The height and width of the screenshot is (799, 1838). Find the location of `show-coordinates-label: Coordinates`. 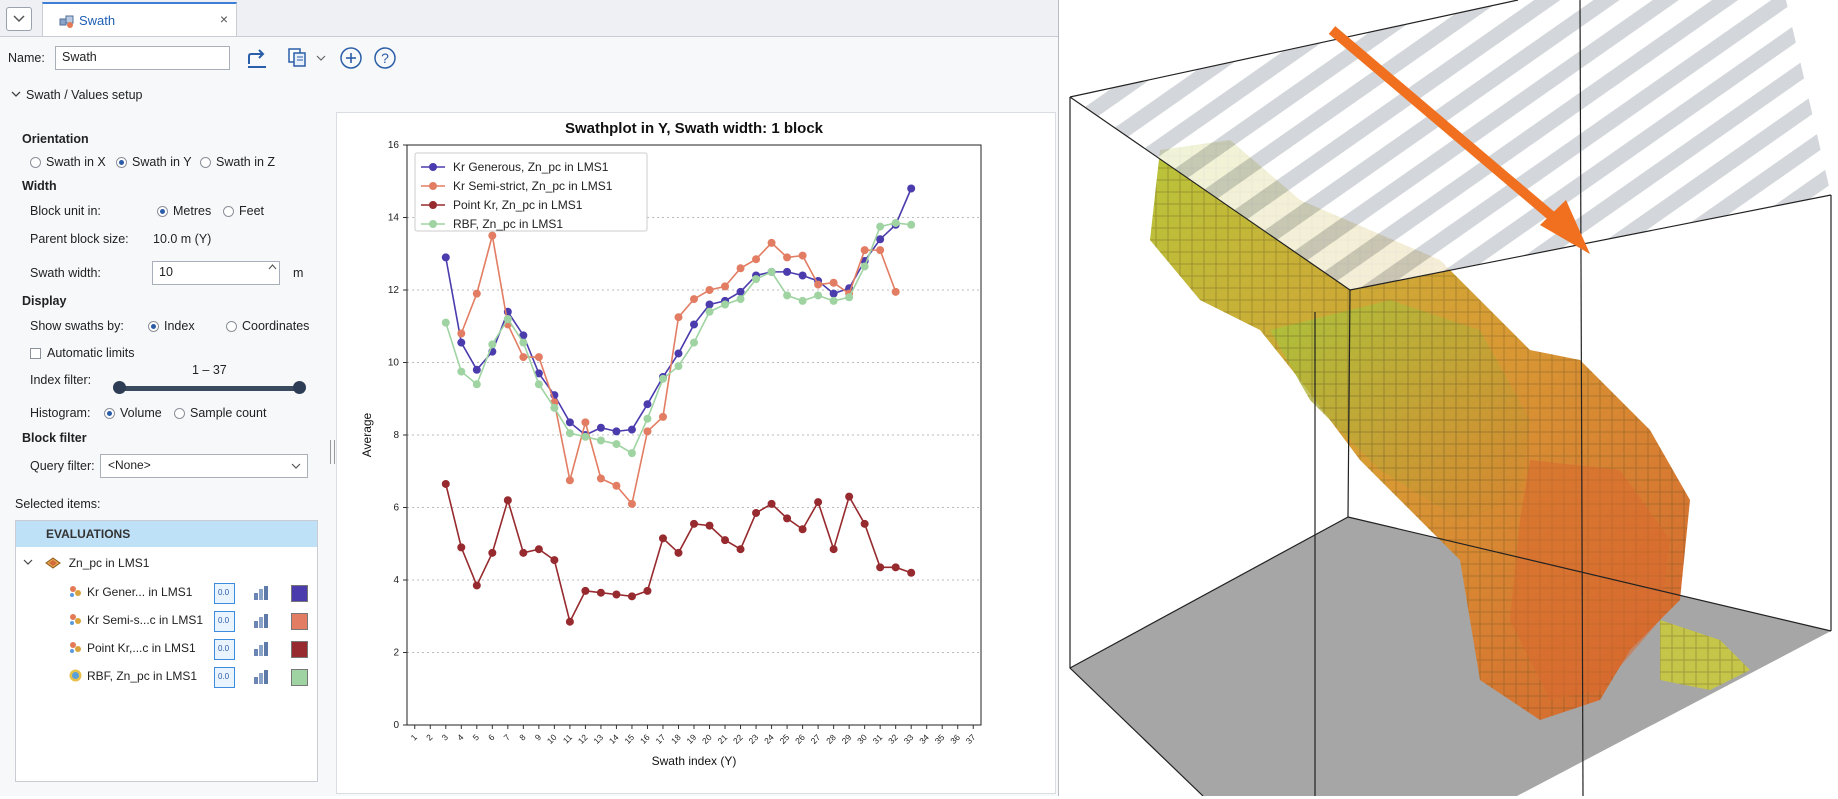

show-coordinates-label: Coordinates is located at coordinates (276, 326).